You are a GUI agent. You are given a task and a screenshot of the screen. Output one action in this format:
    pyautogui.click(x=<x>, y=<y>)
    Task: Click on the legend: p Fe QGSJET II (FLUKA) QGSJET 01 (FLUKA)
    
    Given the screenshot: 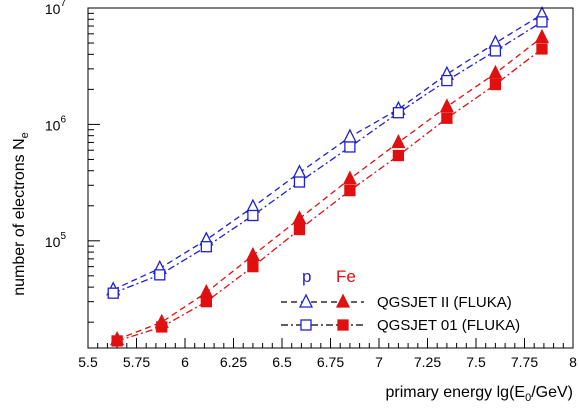 What is the action you would take?
    pyautogui.click(x=400, y=300)
    